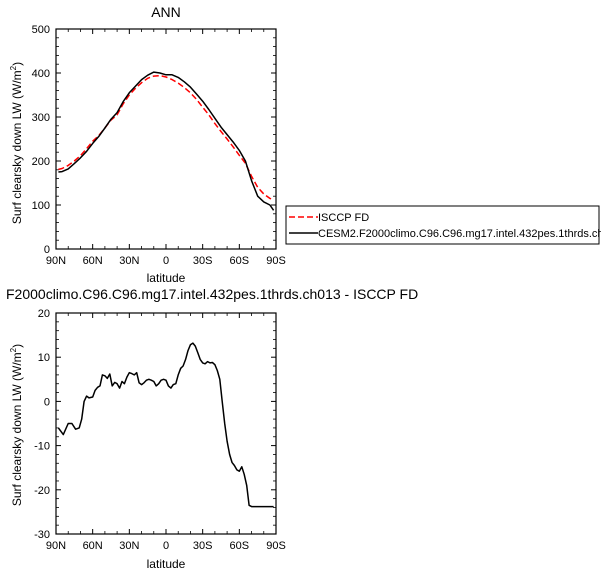 The height and width of the screenshot is (574, 601). What do you see at coordinates (42, 535) in the screenshot?
I see `y-tick-label: -30` at bounding box center [42, 535].